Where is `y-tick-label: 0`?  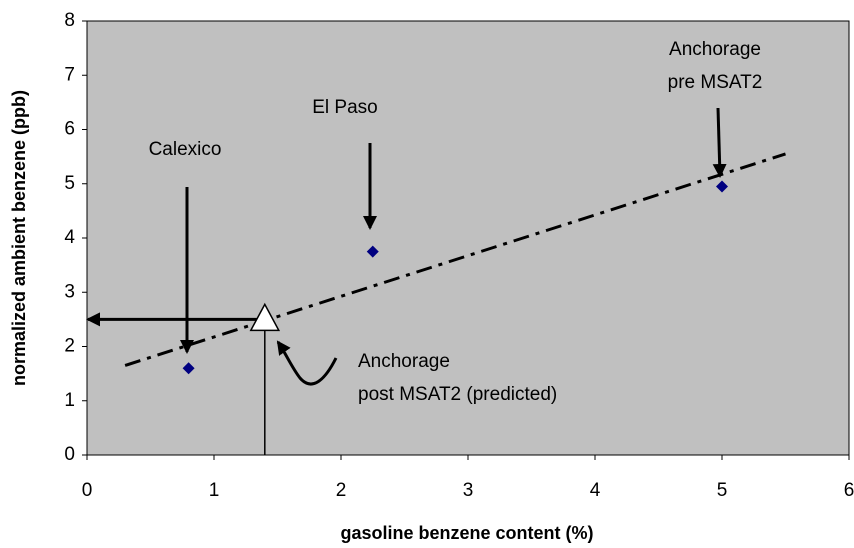
y-tick-label: 0 is located at coordinates (69, 454).